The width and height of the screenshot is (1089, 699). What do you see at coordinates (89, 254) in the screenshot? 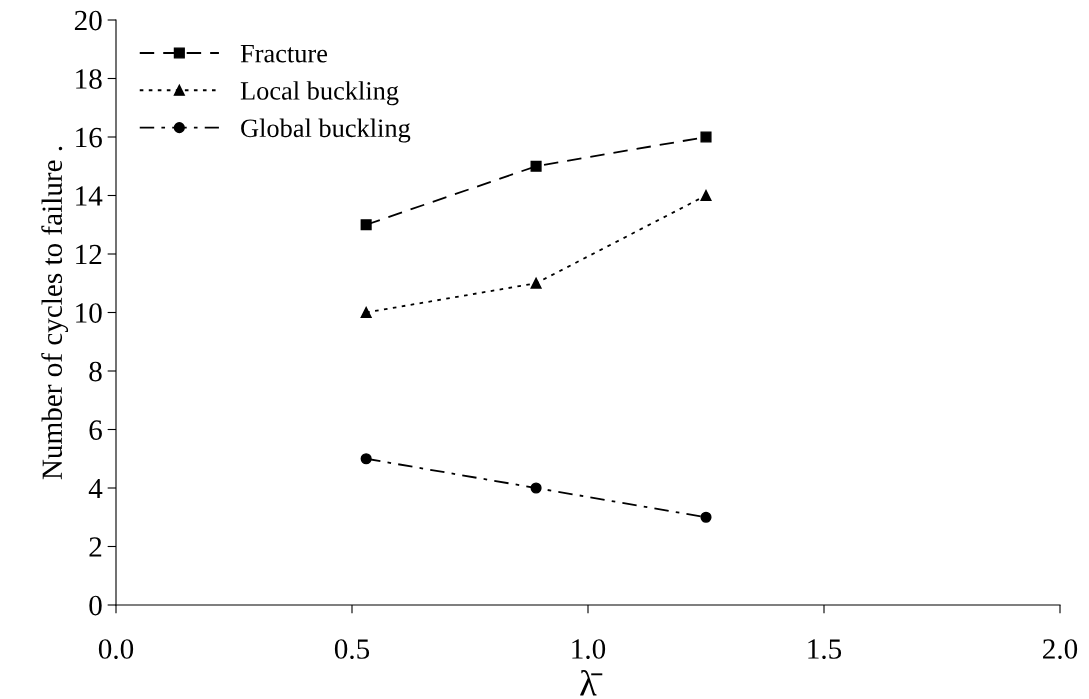
I see `y-tick-label: 12` at bounding box center [89, 254].